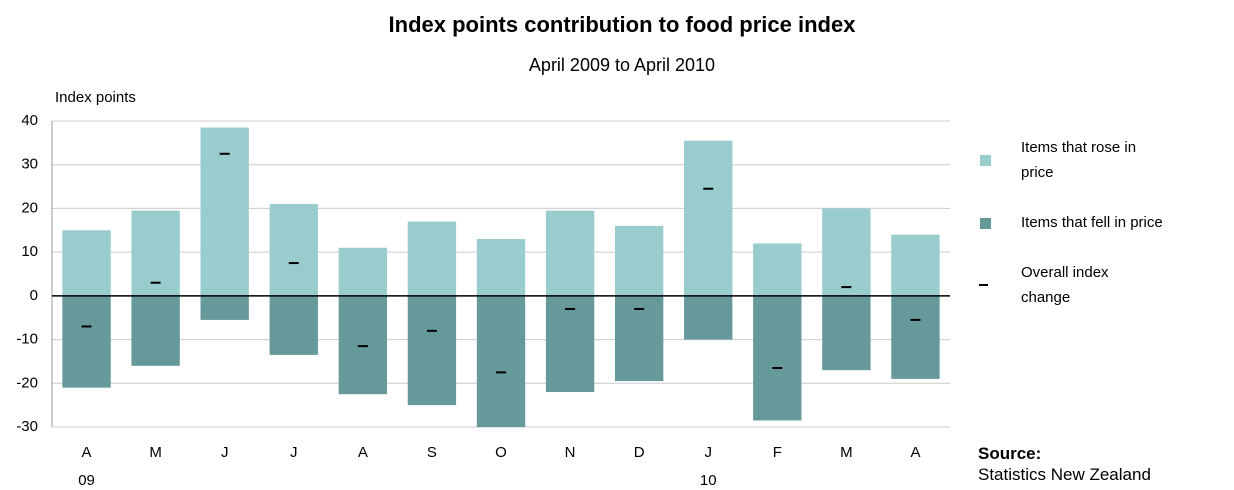  What do you see at coordinates (29, 251) in the screenshot?
I see `y-tick-label: 10` at bounding box center [29, 251].